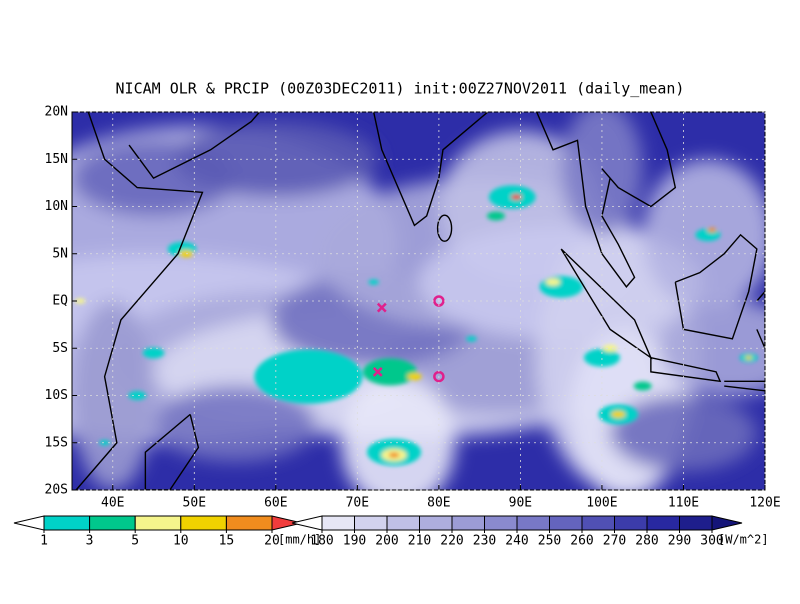 The width and height of the screenshot is (800, 604). I want to click on olr-scale-unit: [W/m^2], so click(743, 540).